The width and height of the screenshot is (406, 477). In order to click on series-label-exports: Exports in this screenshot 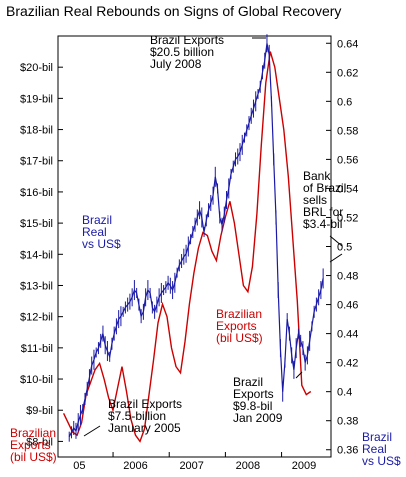, I will do `click(236, 326)`.